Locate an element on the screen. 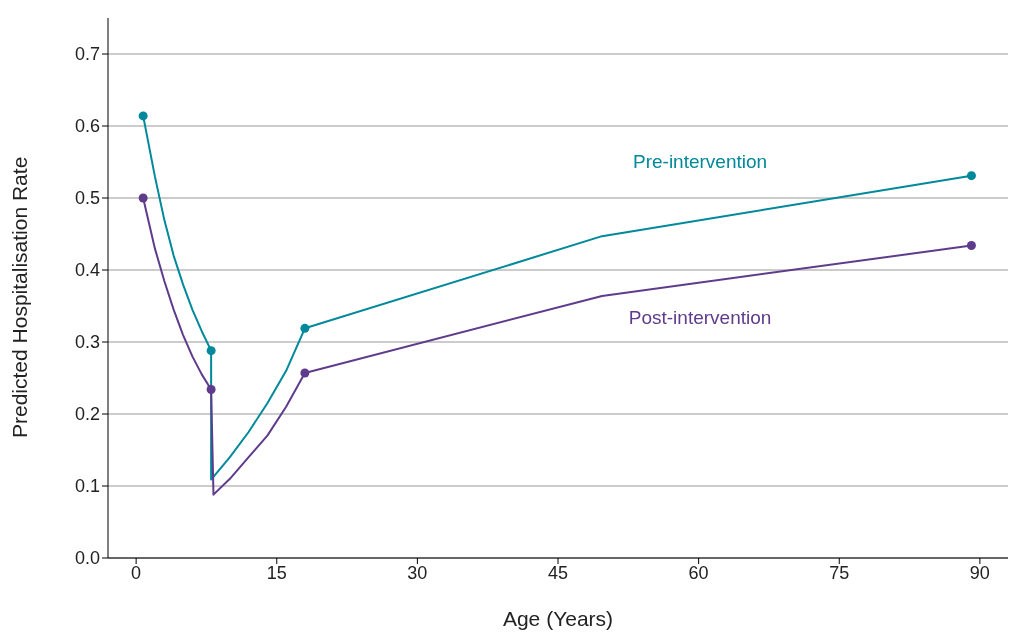  x-tick-label: 60 is located at coordinates (698, 572).